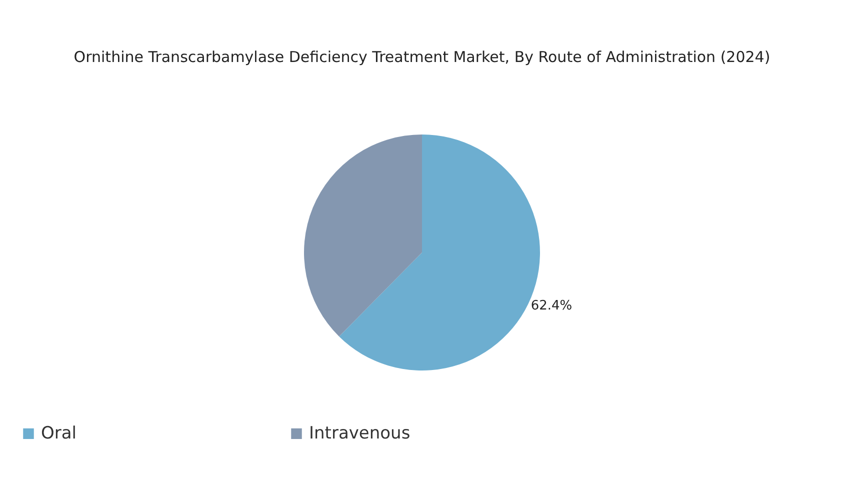 The width and height of the screenshot is (844, 483). What do you see at coordinates (422, 57) in the screenshot?
I see `chart-title: Ornithine Transcarbamylase Deficiency Treatment Market, By Route of Administration (2024)` at bounding box center [422, 57].